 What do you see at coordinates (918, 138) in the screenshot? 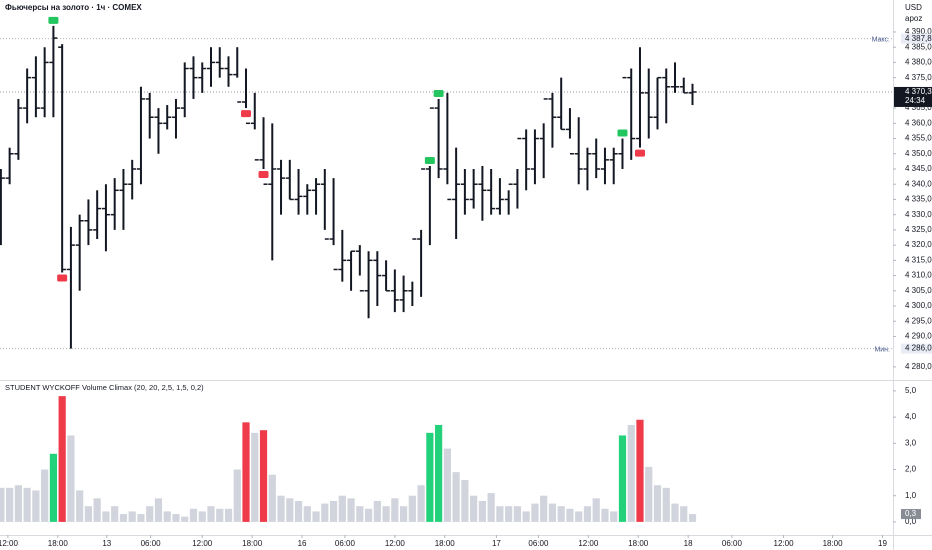
I see `y-tick-label: 4 355,0` at bounding box center [918, 138].